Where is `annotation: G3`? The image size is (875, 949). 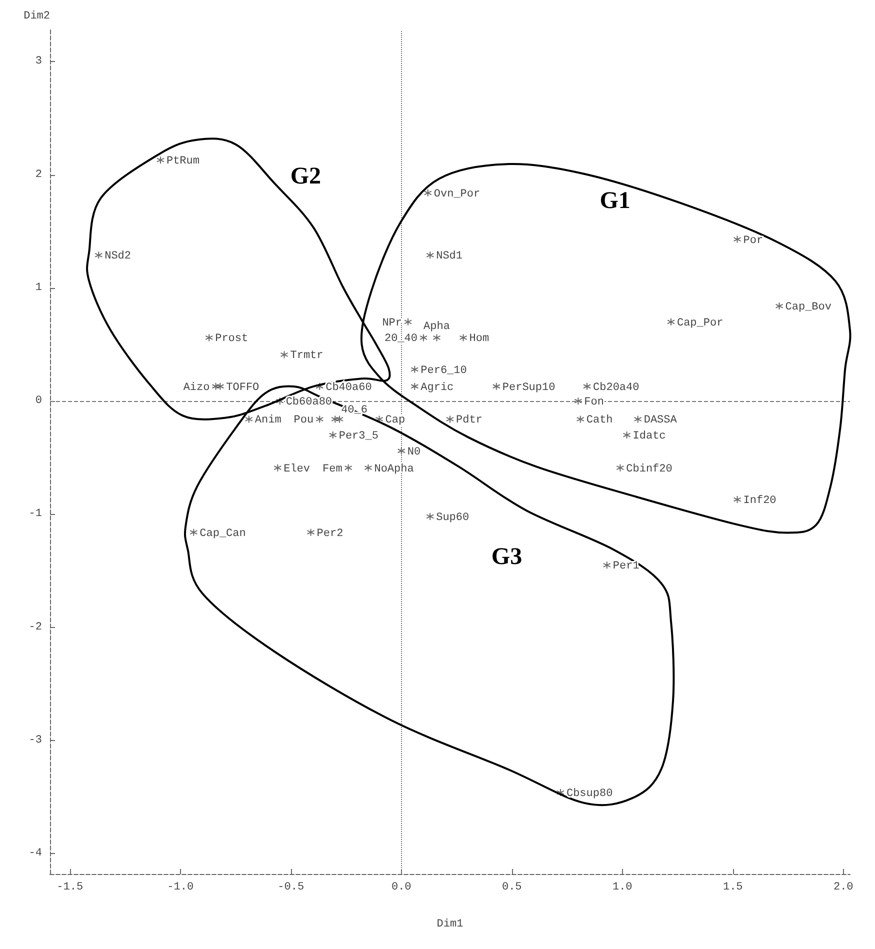 annotation: G3 is located at coordinates (506, 557).